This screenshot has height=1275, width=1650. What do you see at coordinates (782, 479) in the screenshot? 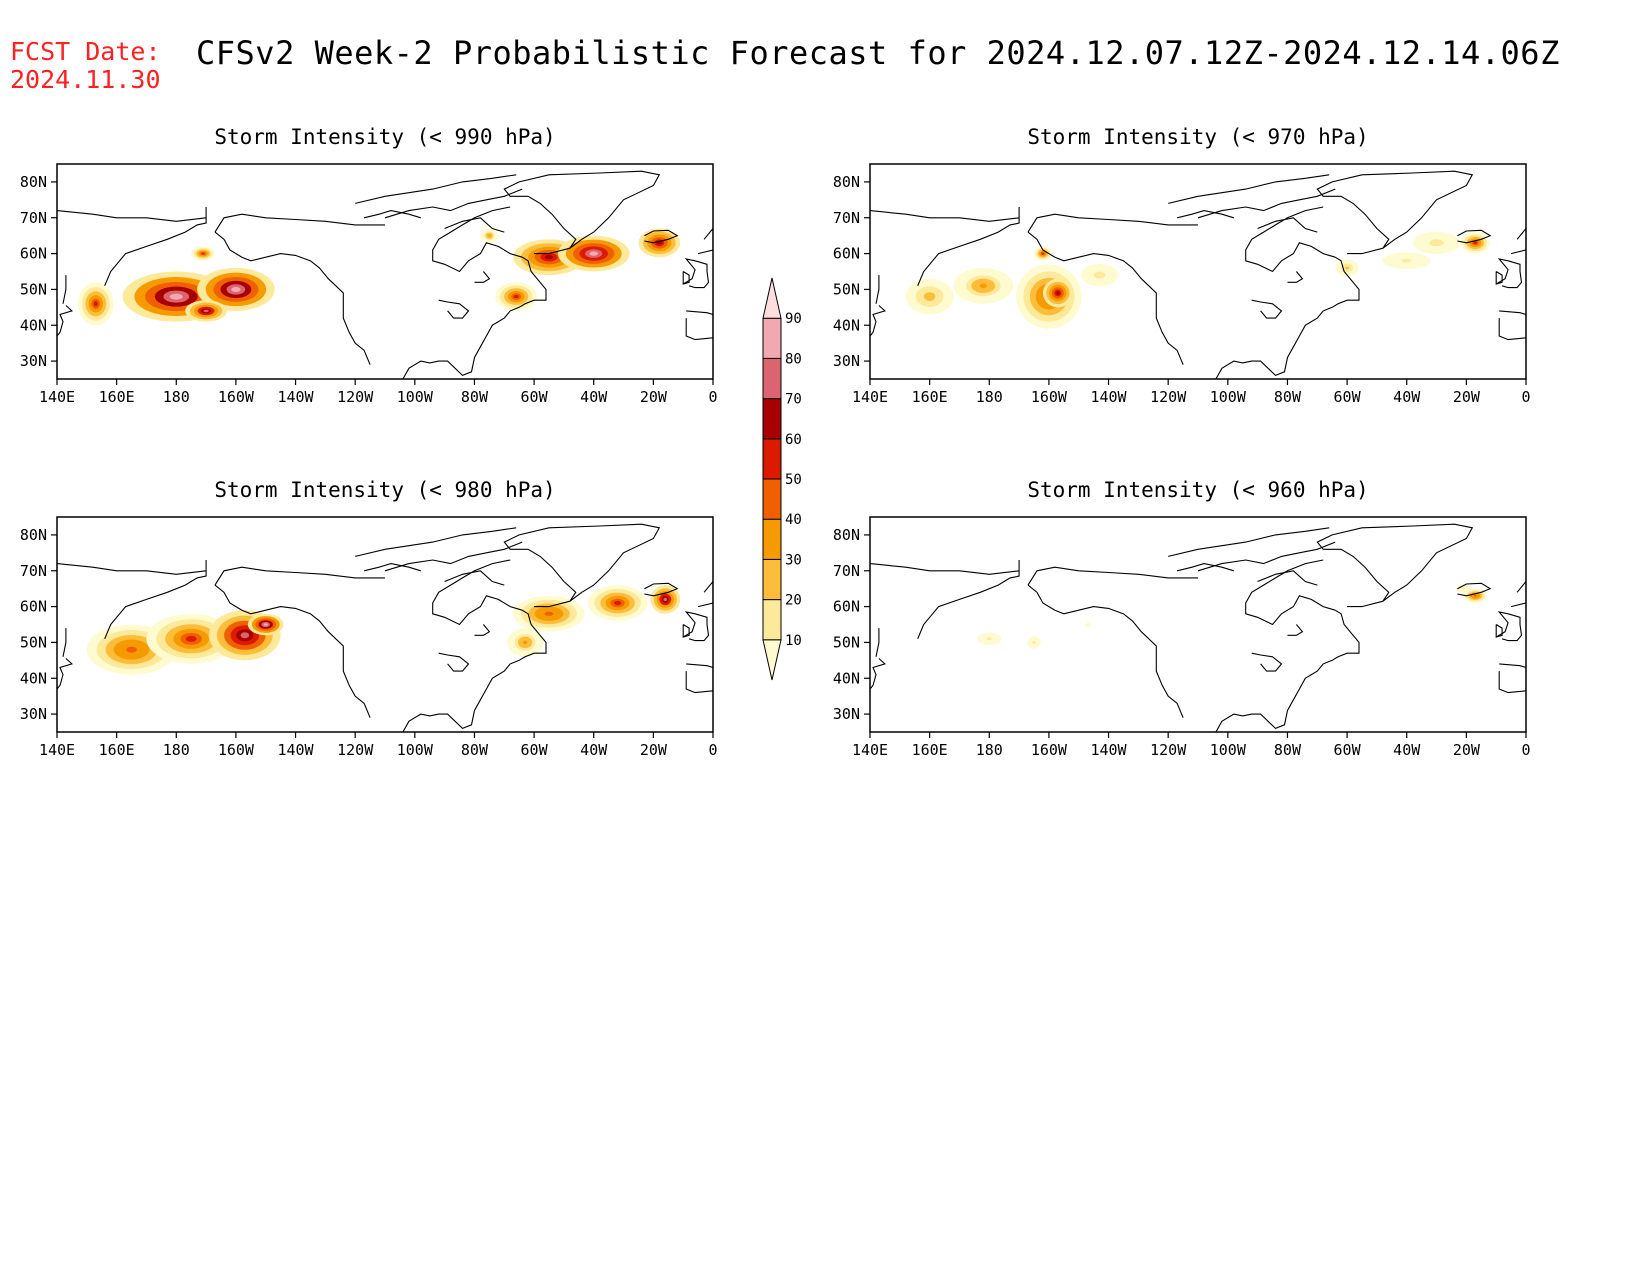
I see `colorbar: 10 20 30 40 50 60 70 80 90` at bounding box center [782, 479].